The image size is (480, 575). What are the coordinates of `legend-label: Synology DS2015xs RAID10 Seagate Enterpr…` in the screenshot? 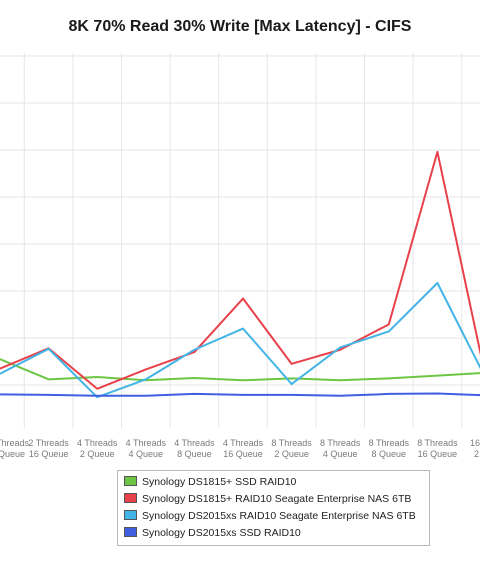 It's located at (279, 516).